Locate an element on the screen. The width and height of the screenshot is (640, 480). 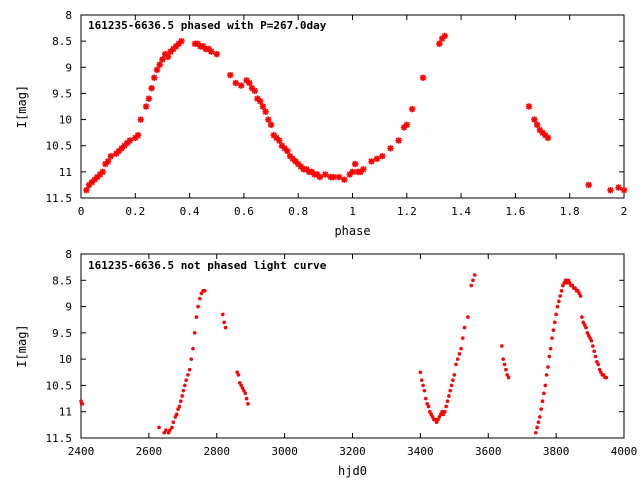
x-tick-label: 3200 is located at coordinates (352, 451).